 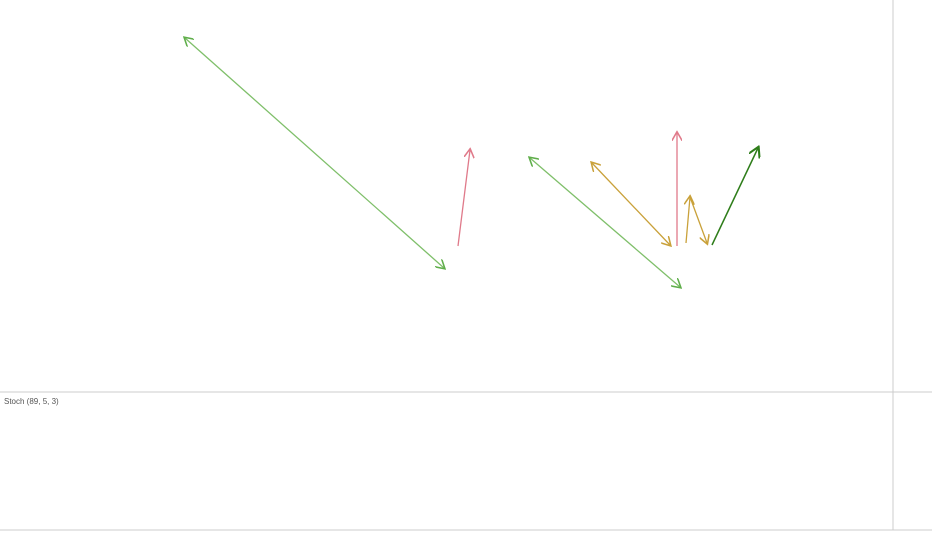 I want to click on indicator-title: Stoch (89, 5, 3), so click(x=31, y=401).